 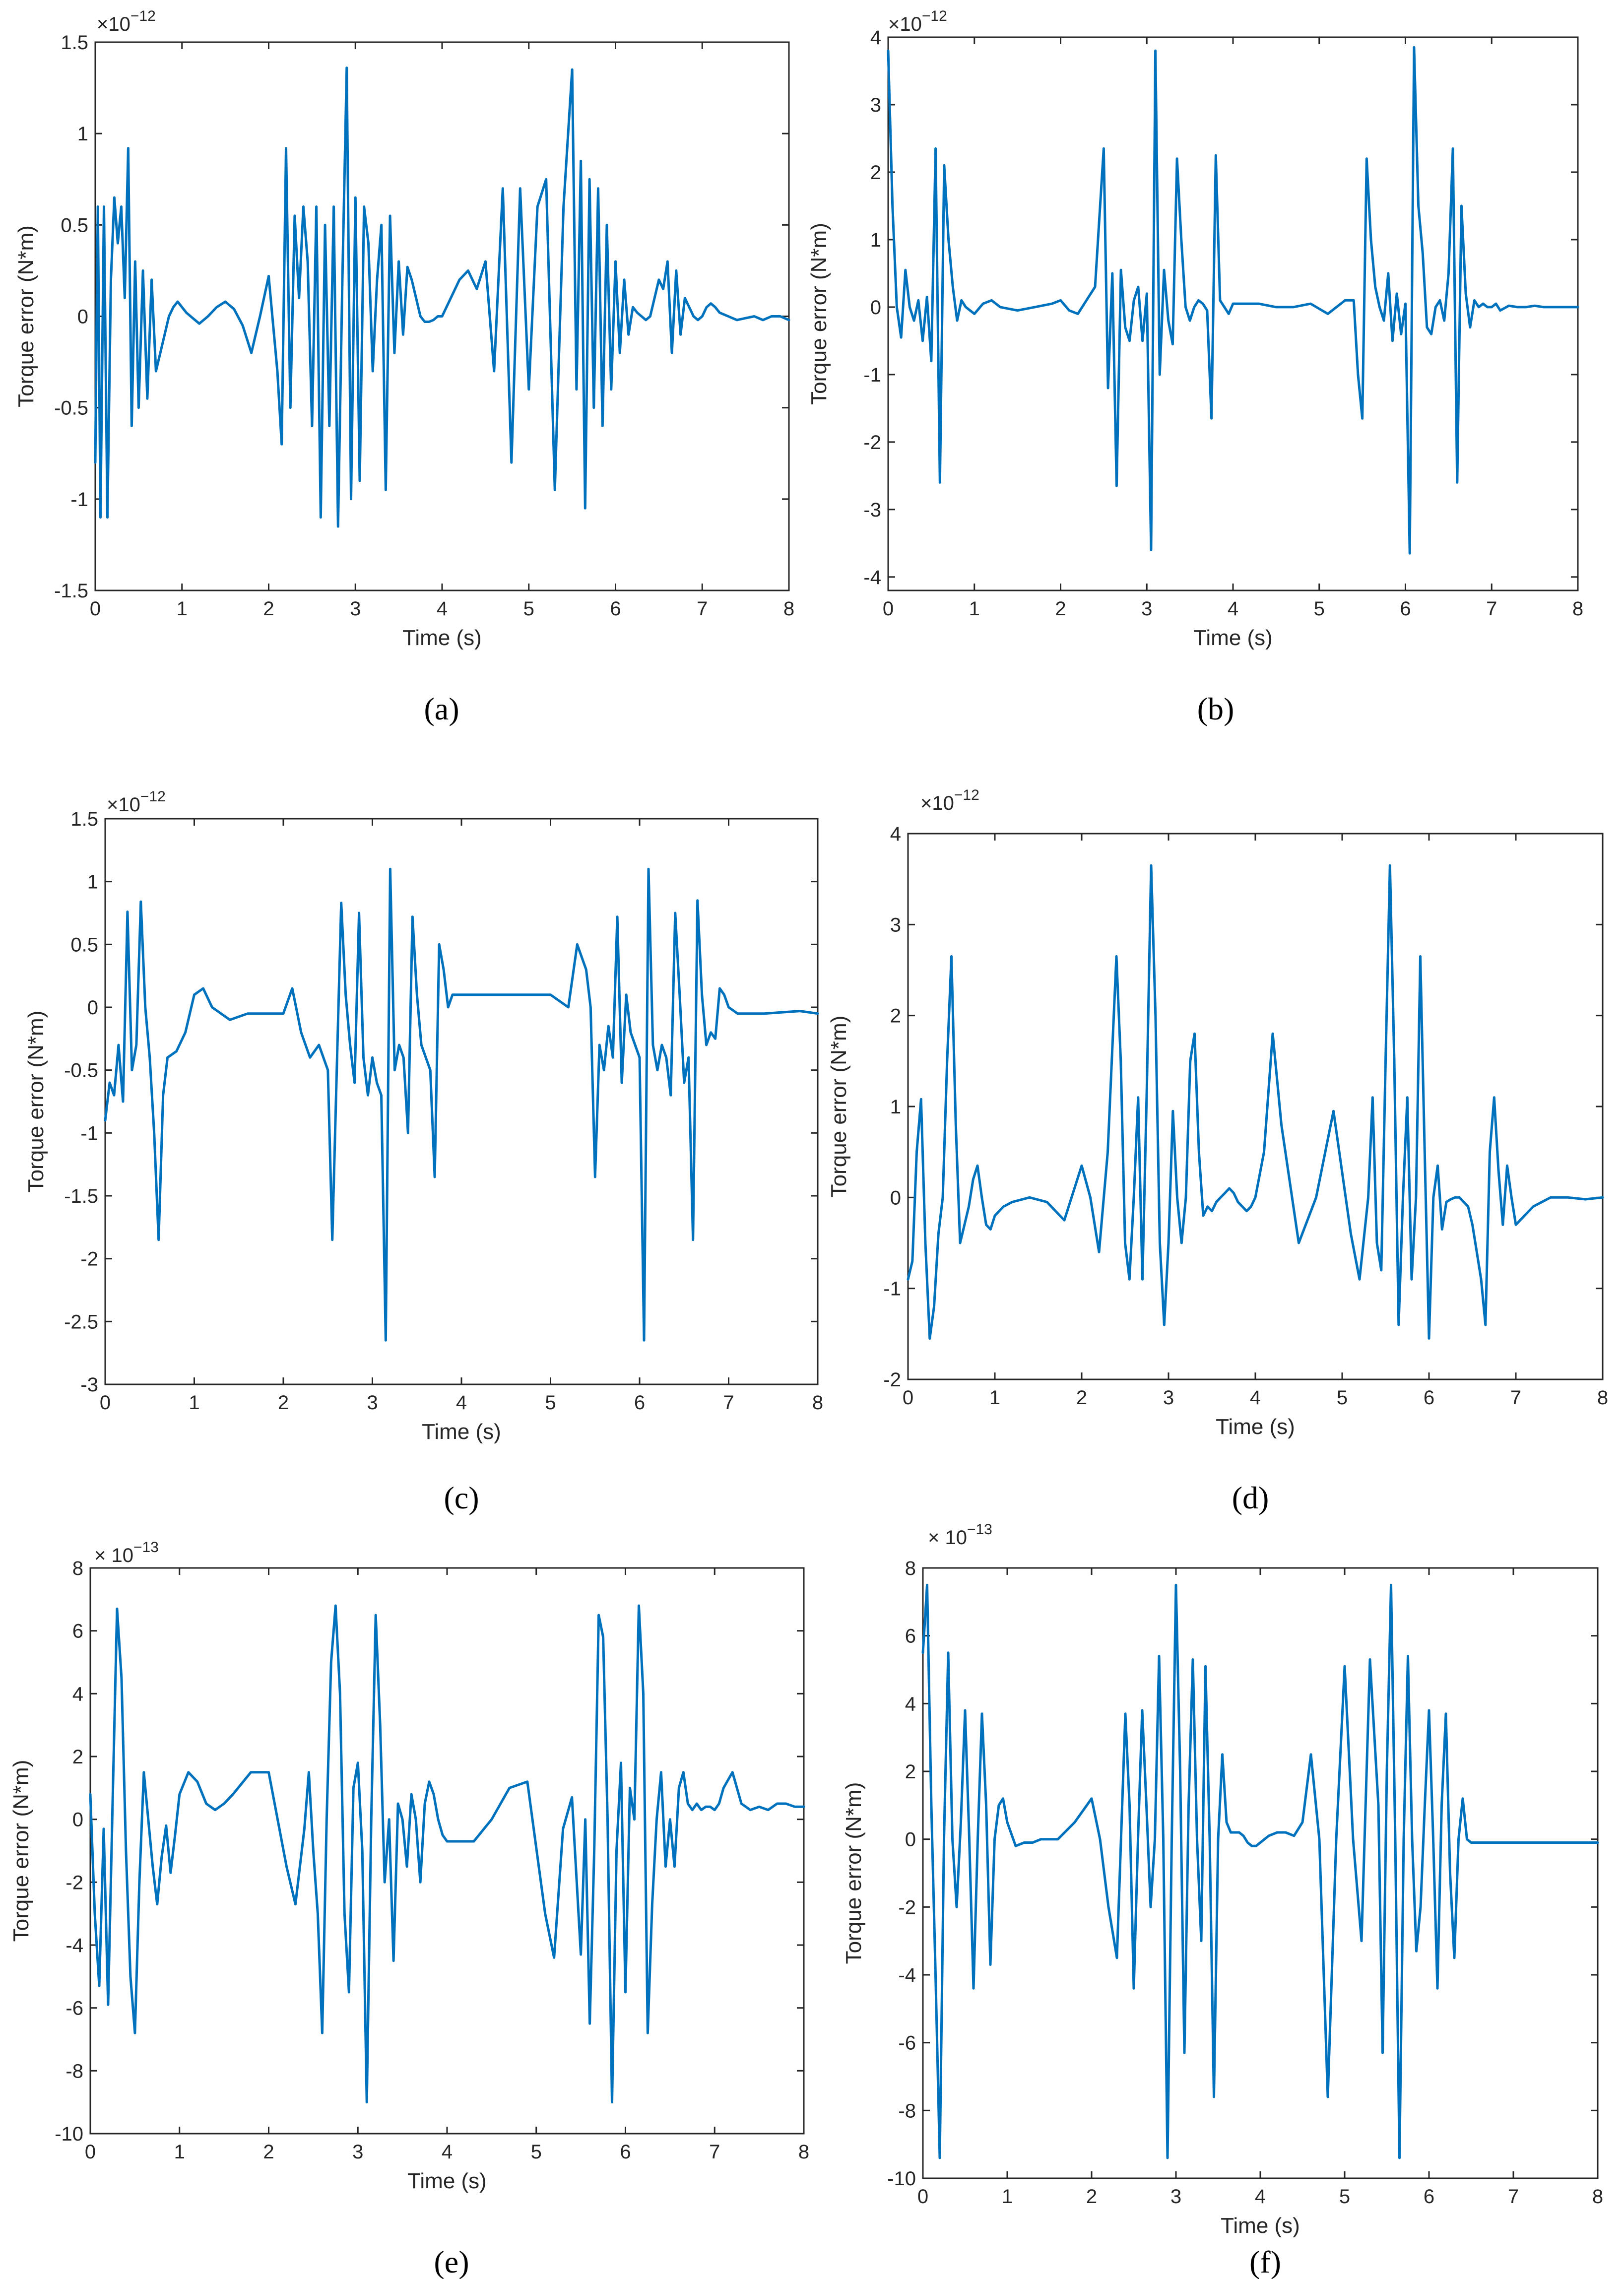 I want to click on axis-exponent-label: ×10⁻¹², so click(x=917, y=21).